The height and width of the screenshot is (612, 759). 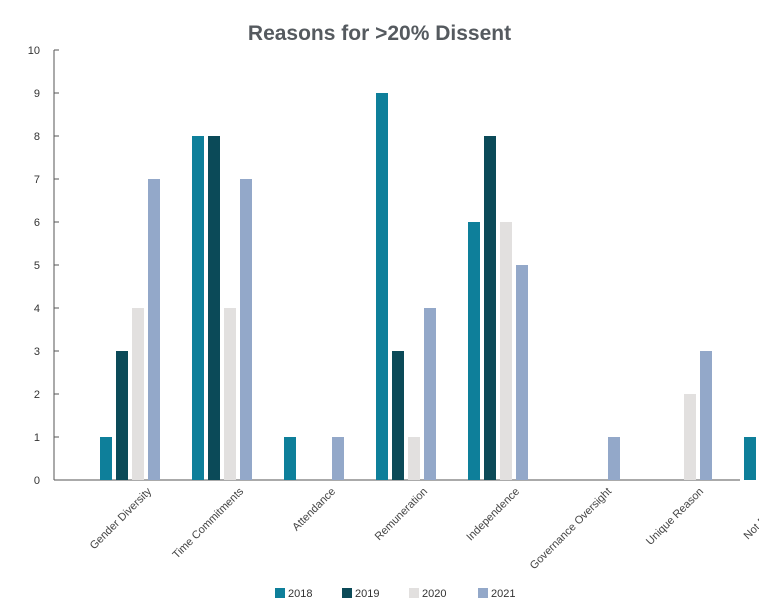 I want to click on y-tick-label: 3, so click(x=37, y=352).